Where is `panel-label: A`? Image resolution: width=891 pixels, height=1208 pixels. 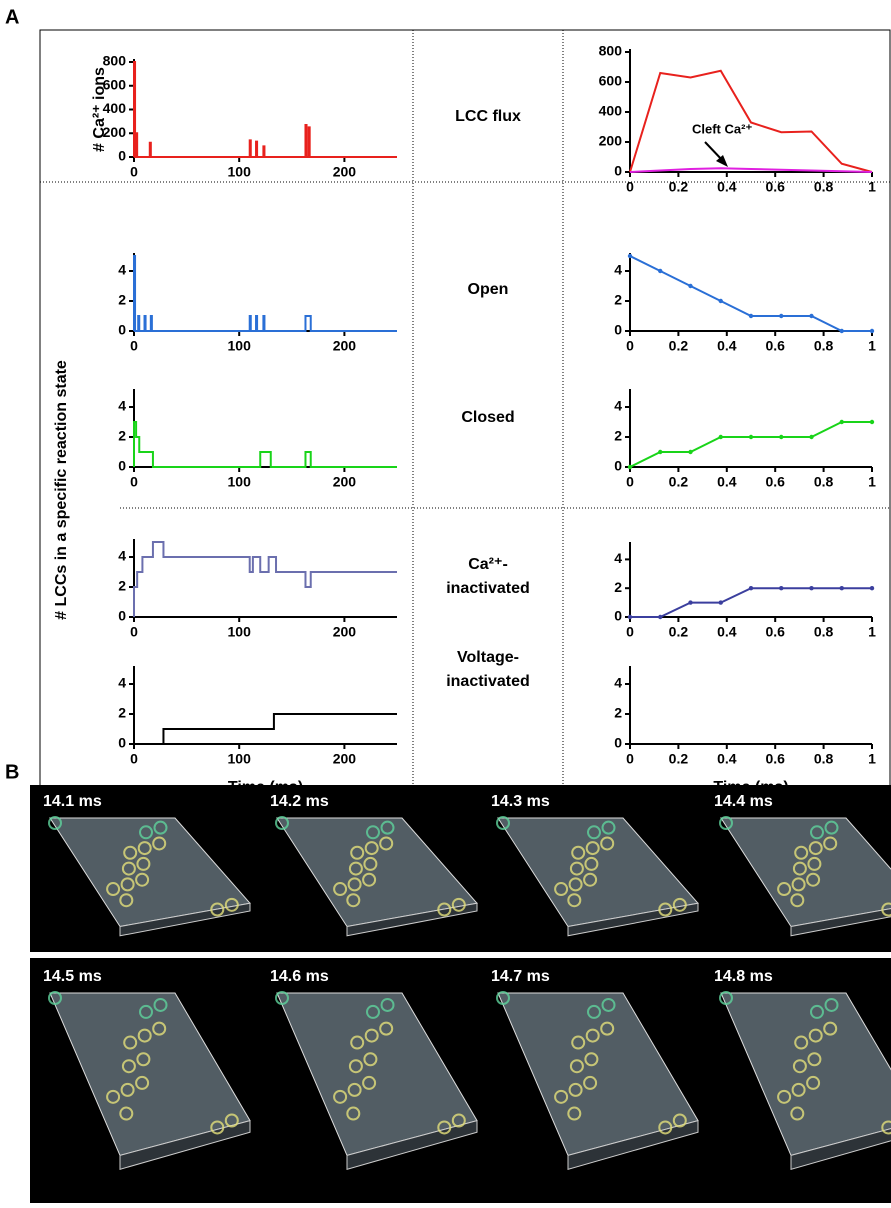
panel-label: A is located at coordinates (12, 17).